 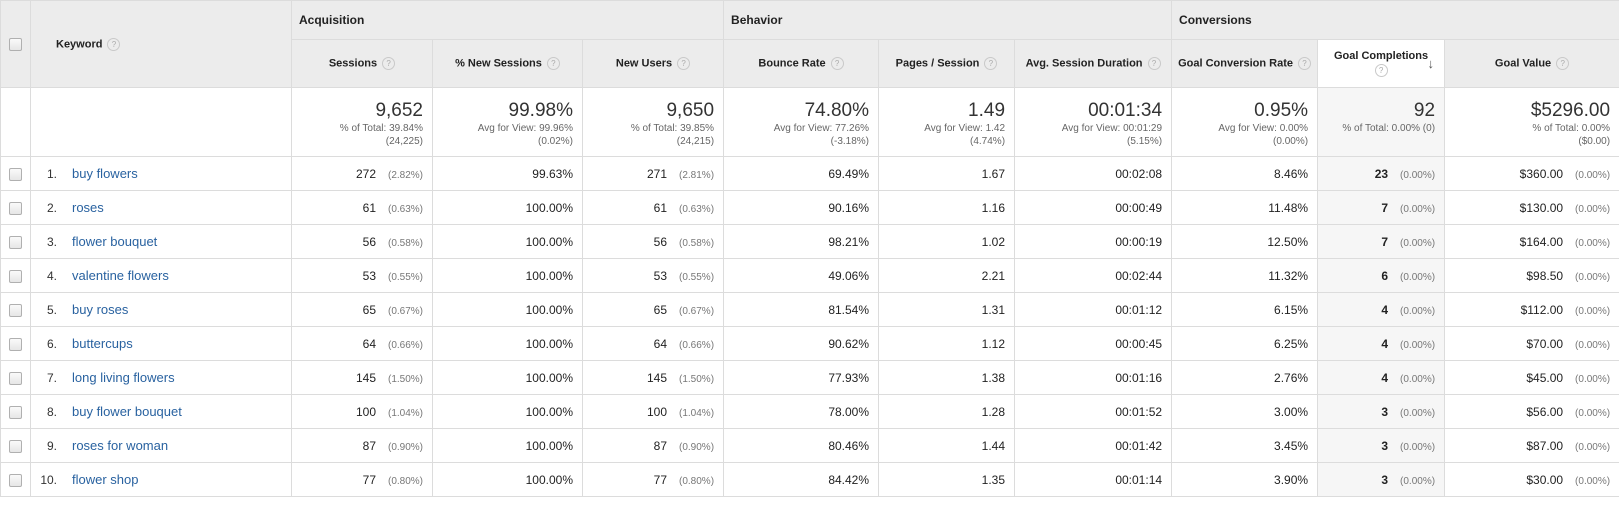 What do you see at coordinates (405, 345) in the screenshot?
I see `sessions-percent: (0.66%)` at bounding box center [405, 345].